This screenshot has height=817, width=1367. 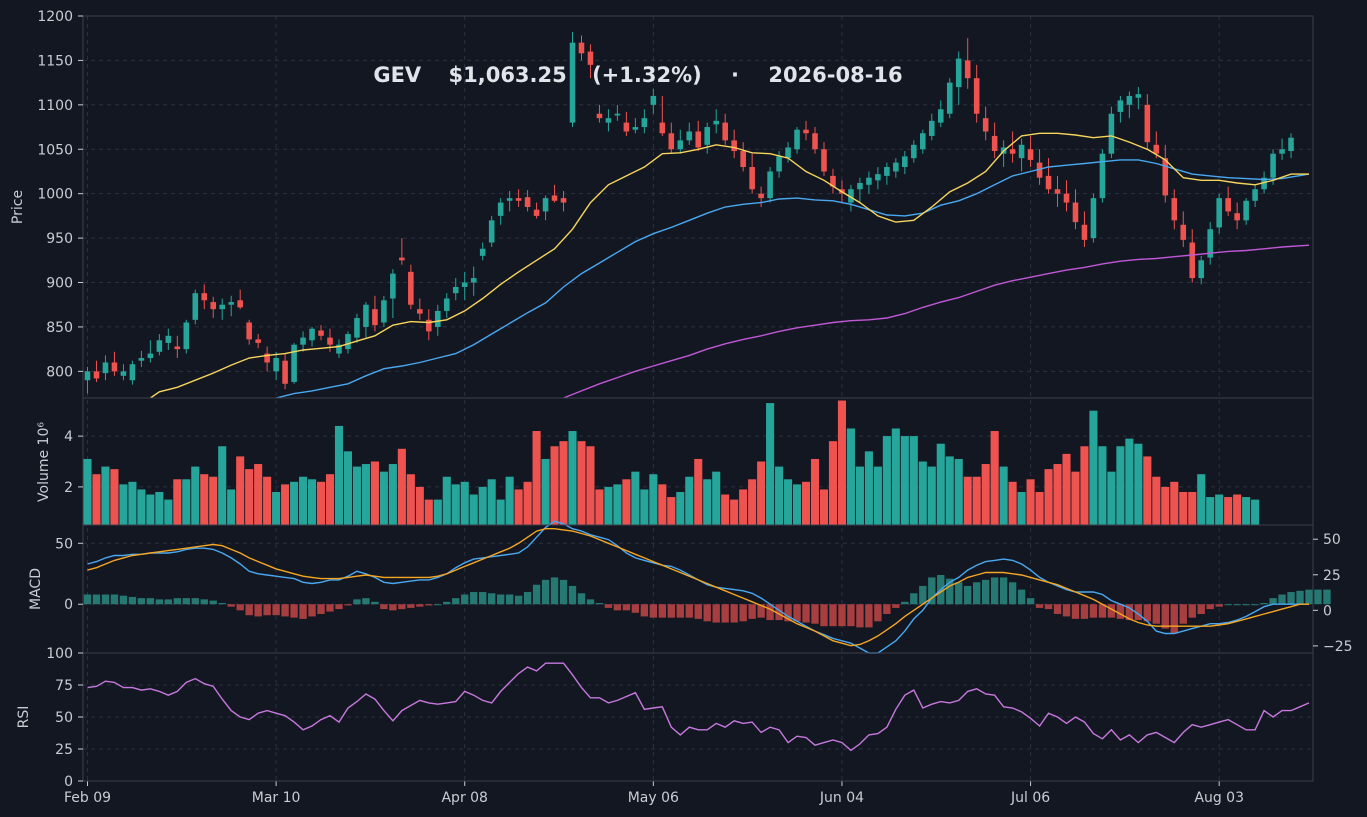 What do you see at coordinates (276, 798) in the screenshot?
I see `x-tick-label: Mar 10` at bounding box center [276, 798].